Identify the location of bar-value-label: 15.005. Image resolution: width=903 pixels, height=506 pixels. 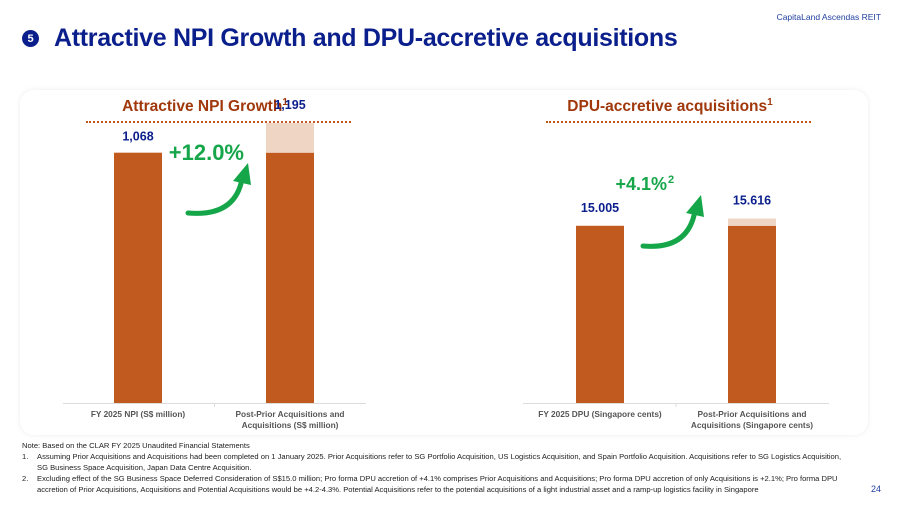
(600, 208).